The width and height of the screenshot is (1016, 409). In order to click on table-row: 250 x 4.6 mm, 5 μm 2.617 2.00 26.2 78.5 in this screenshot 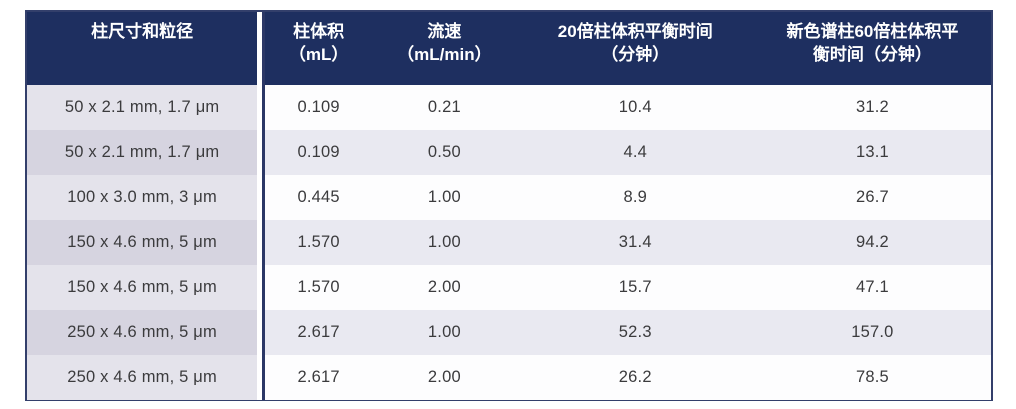, I will do `click(509, 377)`.